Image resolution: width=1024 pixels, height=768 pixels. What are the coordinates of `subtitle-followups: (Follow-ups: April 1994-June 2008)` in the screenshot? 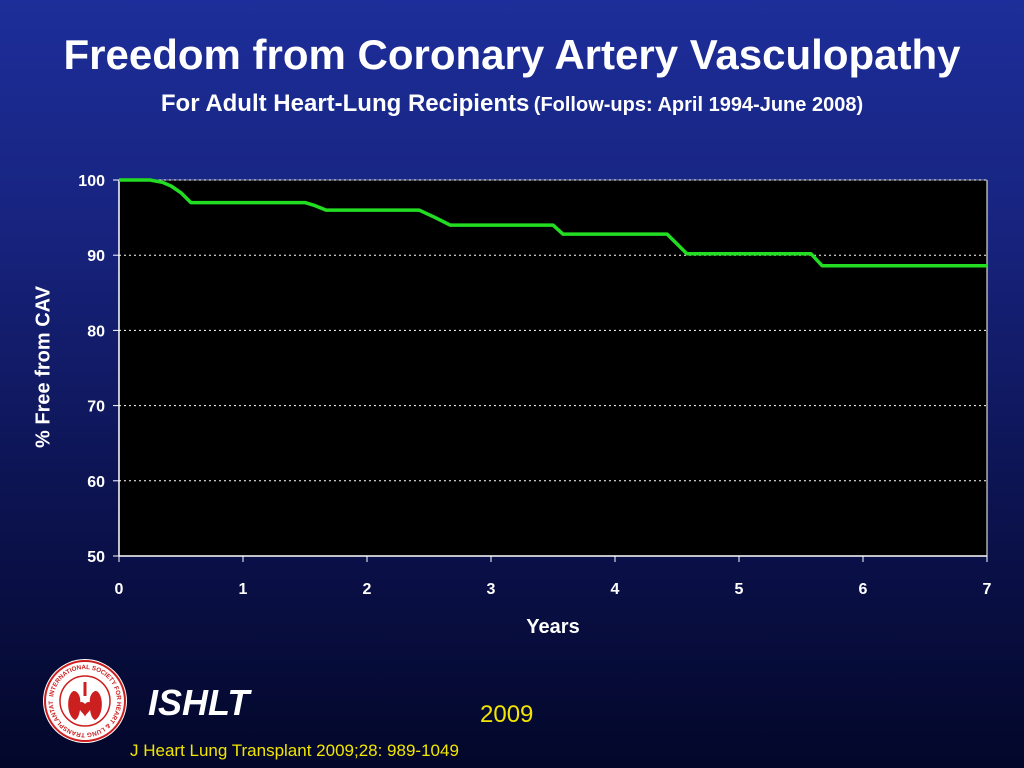 It's located at (698, 105).